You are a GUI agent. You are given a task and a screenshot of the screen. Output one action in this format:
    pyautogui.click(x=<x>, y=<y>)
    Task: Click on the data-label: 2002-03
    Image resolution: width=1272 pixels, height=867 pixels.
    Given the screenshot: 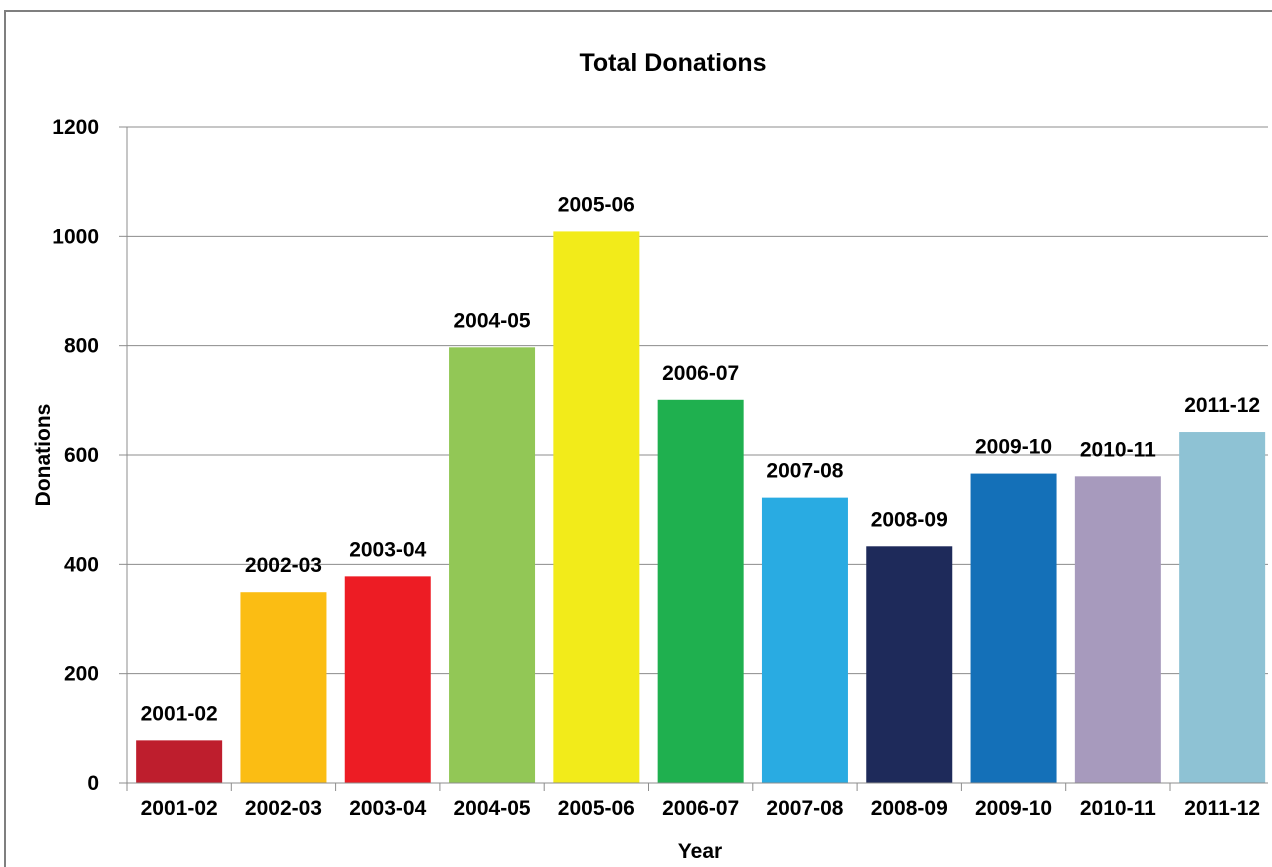 What is the action you would take?
    pyautogui.click(x=283, y=565)
    